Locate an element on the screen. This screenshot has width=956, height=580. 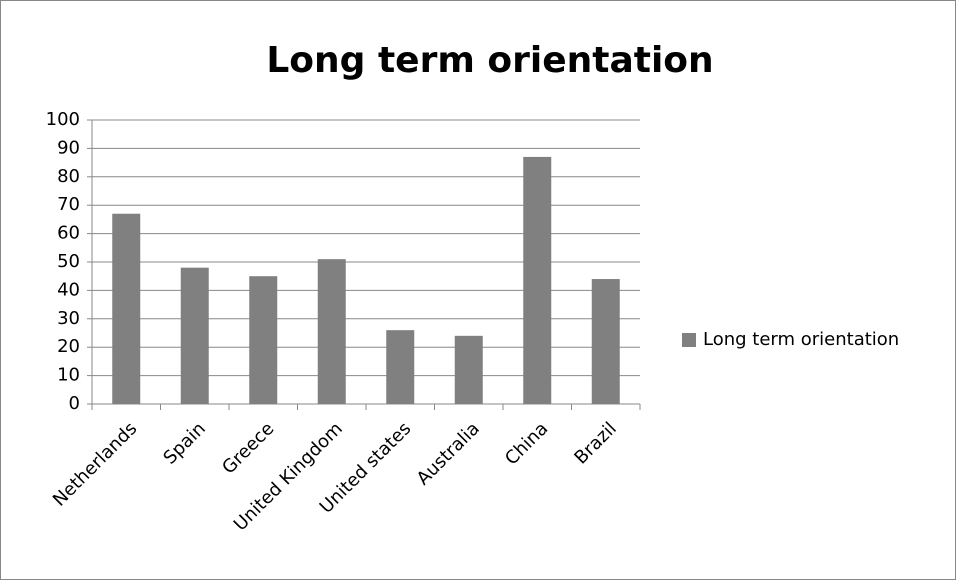
y-tick-label: 100 is located at coordinates (63, 119).